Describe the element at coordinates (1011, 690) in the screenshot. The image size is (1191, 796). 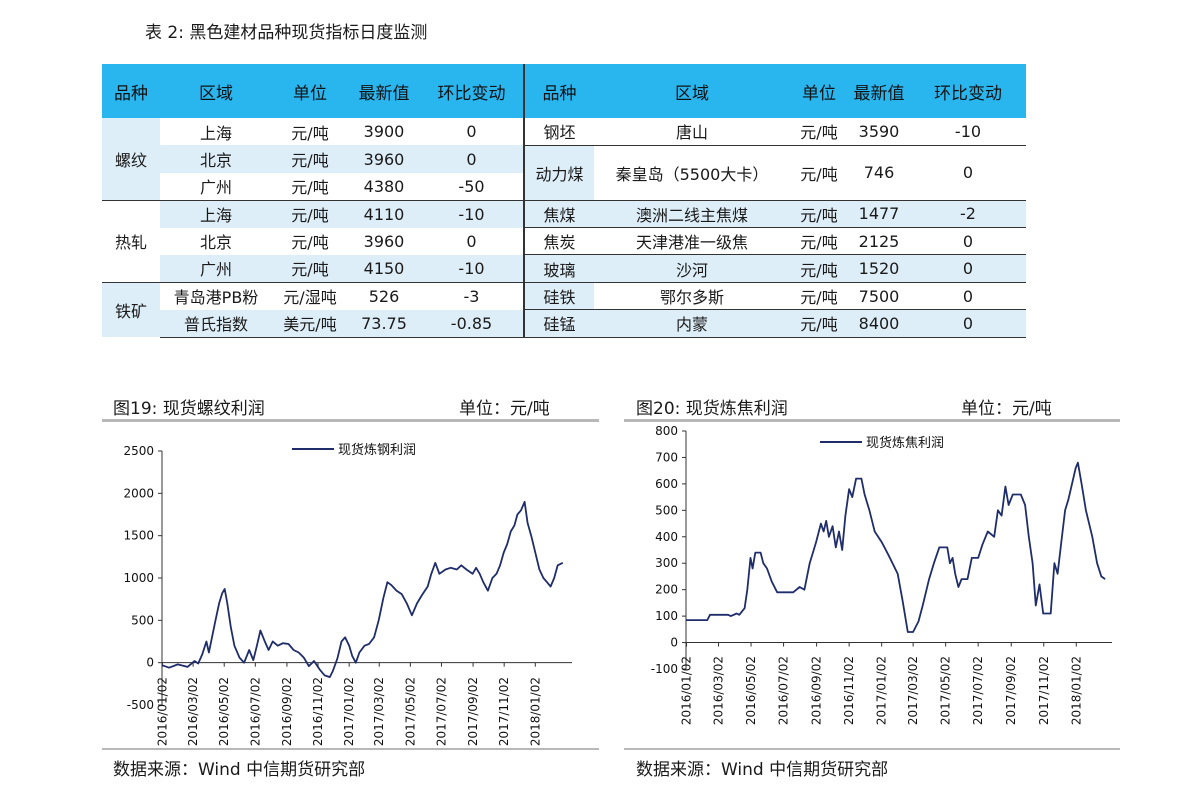
I see `fig20-x-tick-label: 2017/09/02` at that location.